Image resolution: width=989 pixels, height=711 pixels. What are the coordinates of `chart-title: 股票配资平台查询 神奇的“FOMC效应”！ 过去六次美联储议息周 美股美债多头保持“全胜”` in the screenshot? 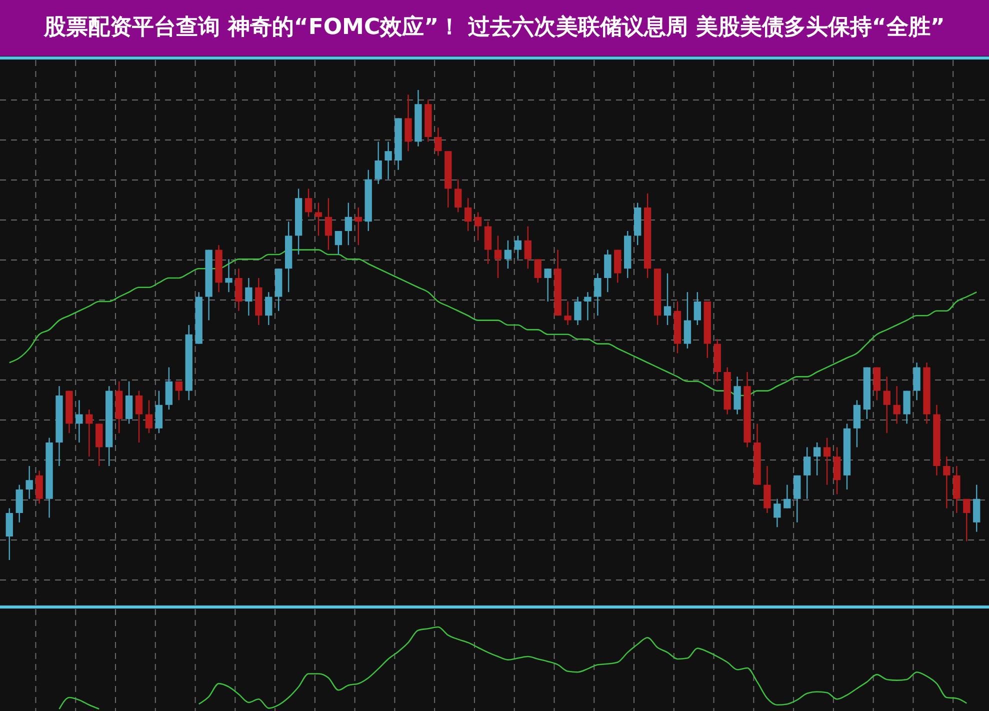 It's located at (494, 28).